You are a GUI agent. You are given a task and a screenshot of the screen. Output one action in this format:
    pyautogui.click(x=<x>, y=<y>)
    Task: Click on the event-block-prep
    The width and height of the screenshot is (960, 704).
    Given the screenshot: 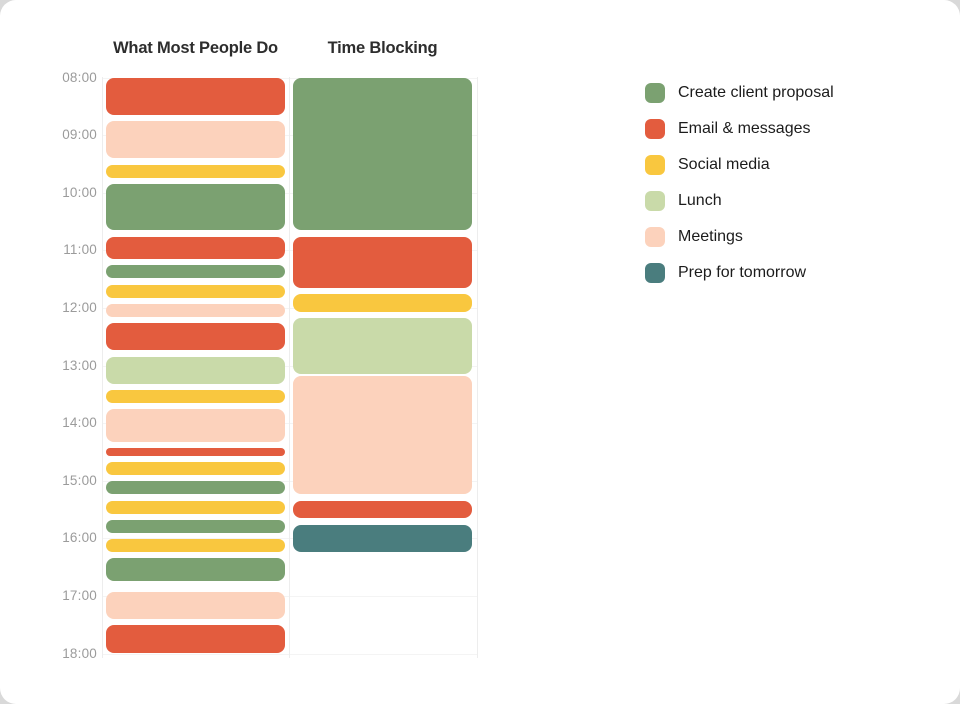 What is the action you would take?
    pyautogui.click(x=382, y=538)
    